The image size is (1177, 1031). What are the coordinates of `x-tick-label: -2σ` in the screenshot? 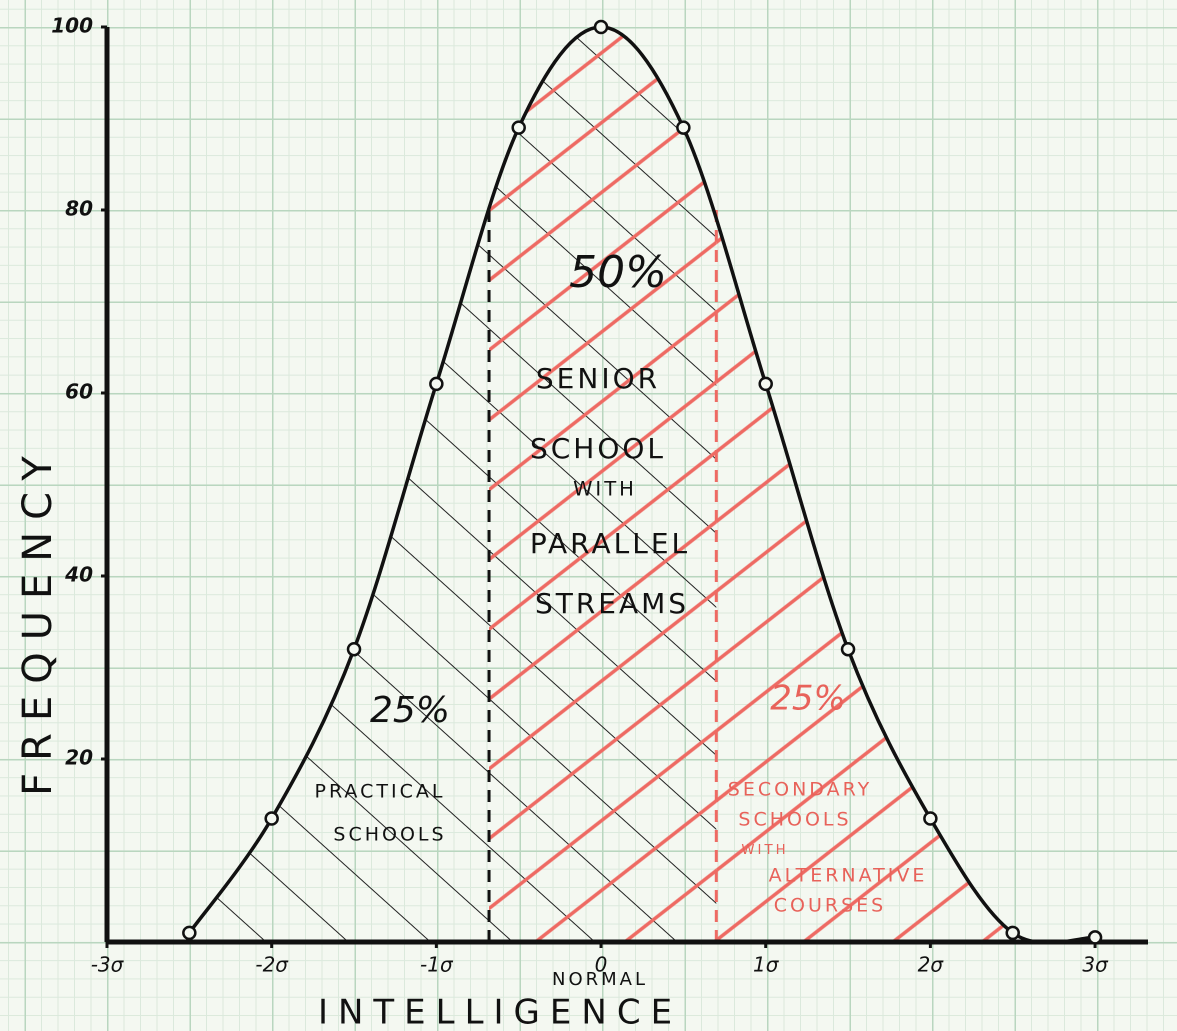 It's located at (272, 965).